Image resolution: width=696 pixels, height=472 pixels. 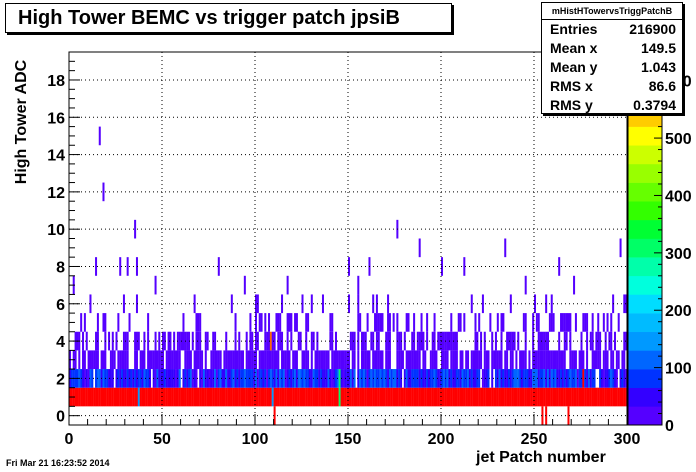 What do you see at coordinates (21, 122) in the screenshot?
I see `y-axis-label: High Tower ADC` at bounding box center [21, 122].